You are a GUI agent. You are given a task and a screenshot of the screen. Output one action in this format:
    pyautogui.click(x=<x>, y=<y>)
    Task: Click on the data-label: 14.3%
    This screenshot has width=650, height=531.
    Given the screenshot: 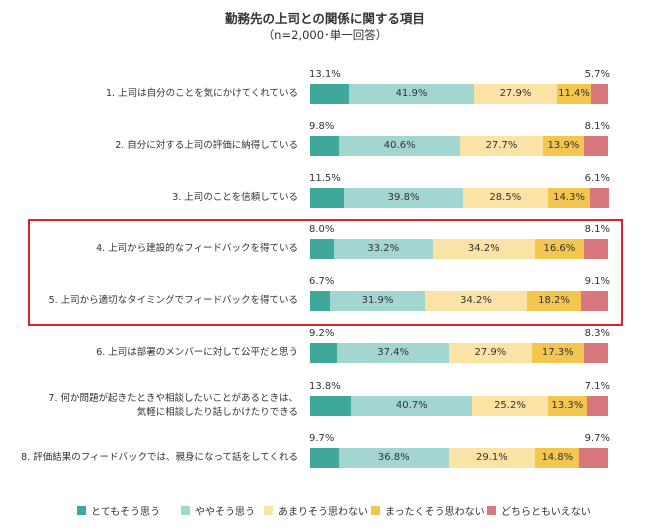 What is the action you would take?
    pyautogui.click(x=569, y=197)
    